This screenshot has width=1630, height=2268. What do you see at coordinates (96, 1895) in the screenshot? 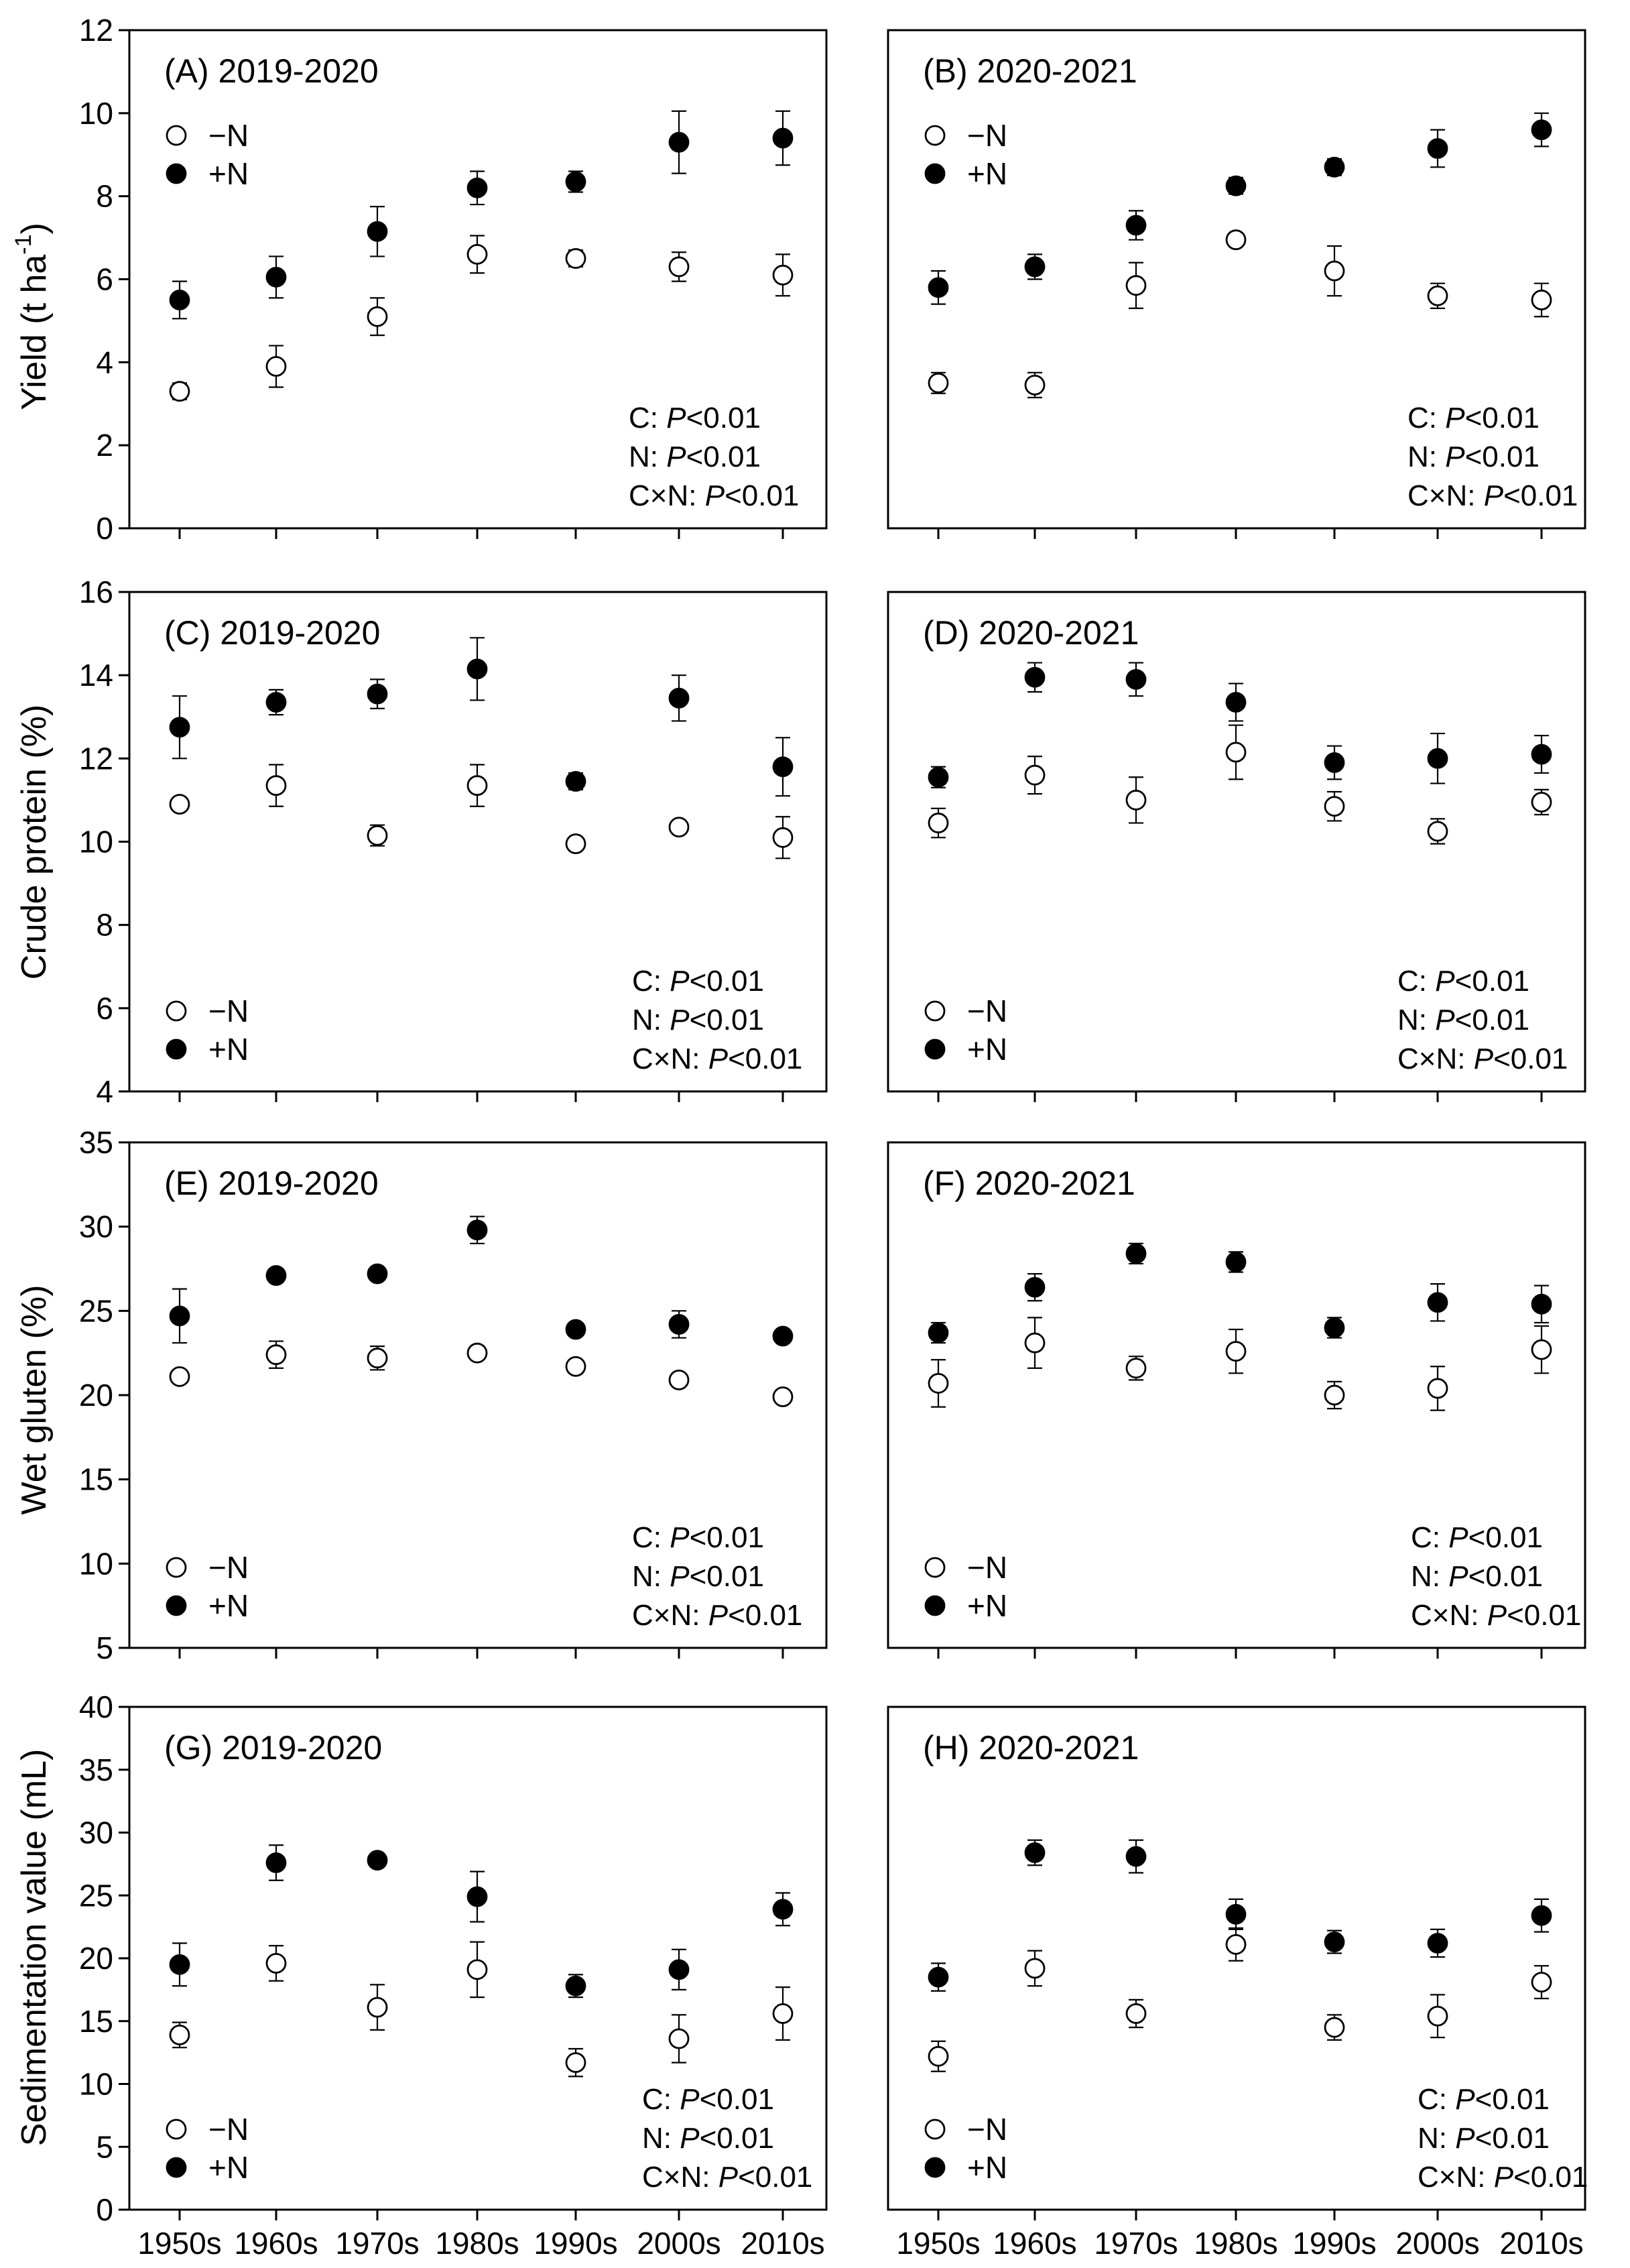
I see `ytick-label-g-25: 25` at bounding box center [96, 1895].